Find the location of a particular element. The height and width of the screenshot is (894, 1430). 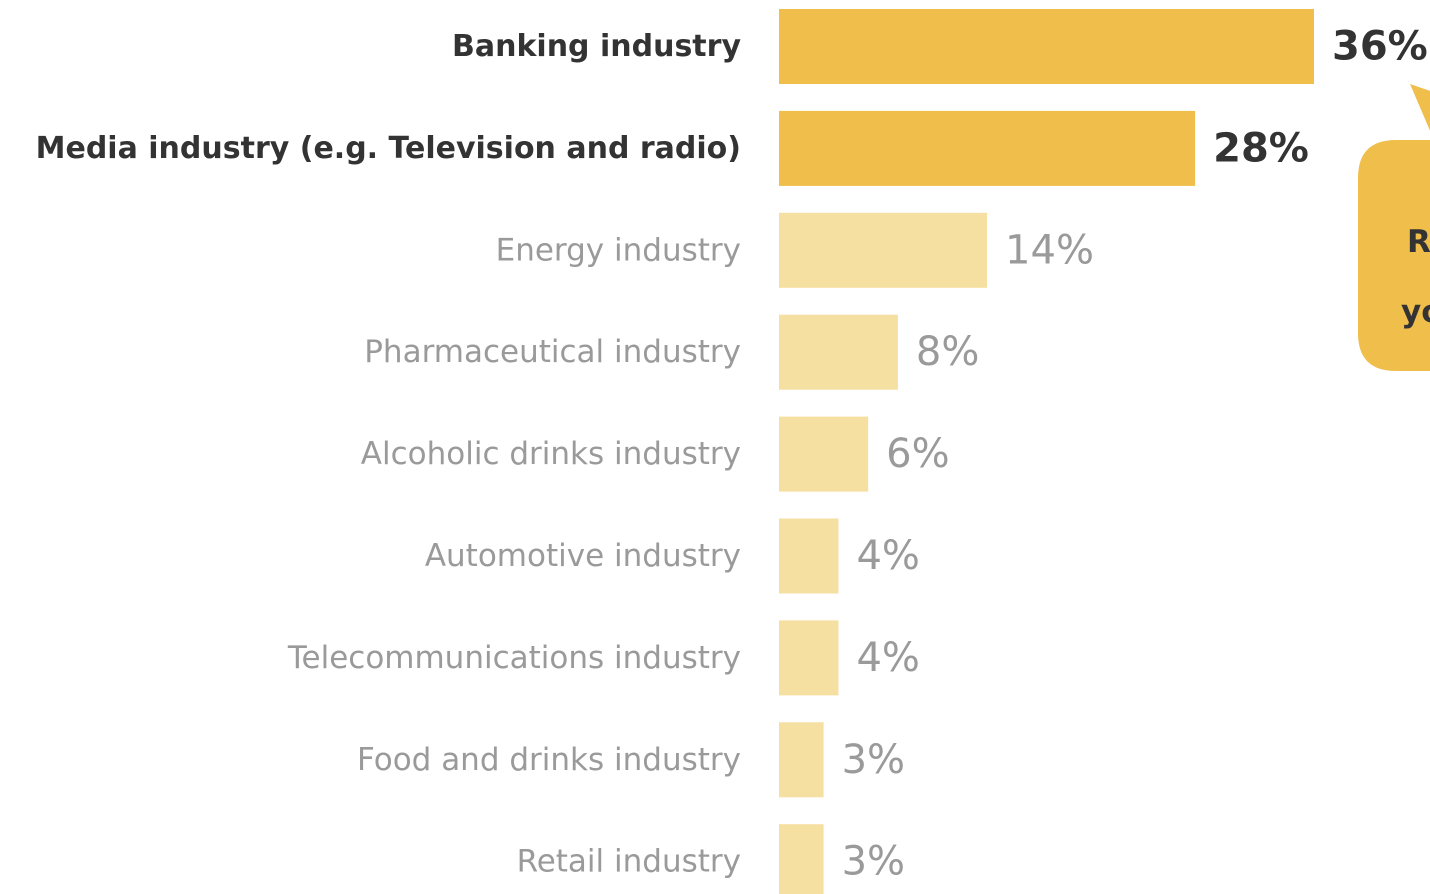

category-label: Pharmaceutical industry is located at coordinates (552, 352).